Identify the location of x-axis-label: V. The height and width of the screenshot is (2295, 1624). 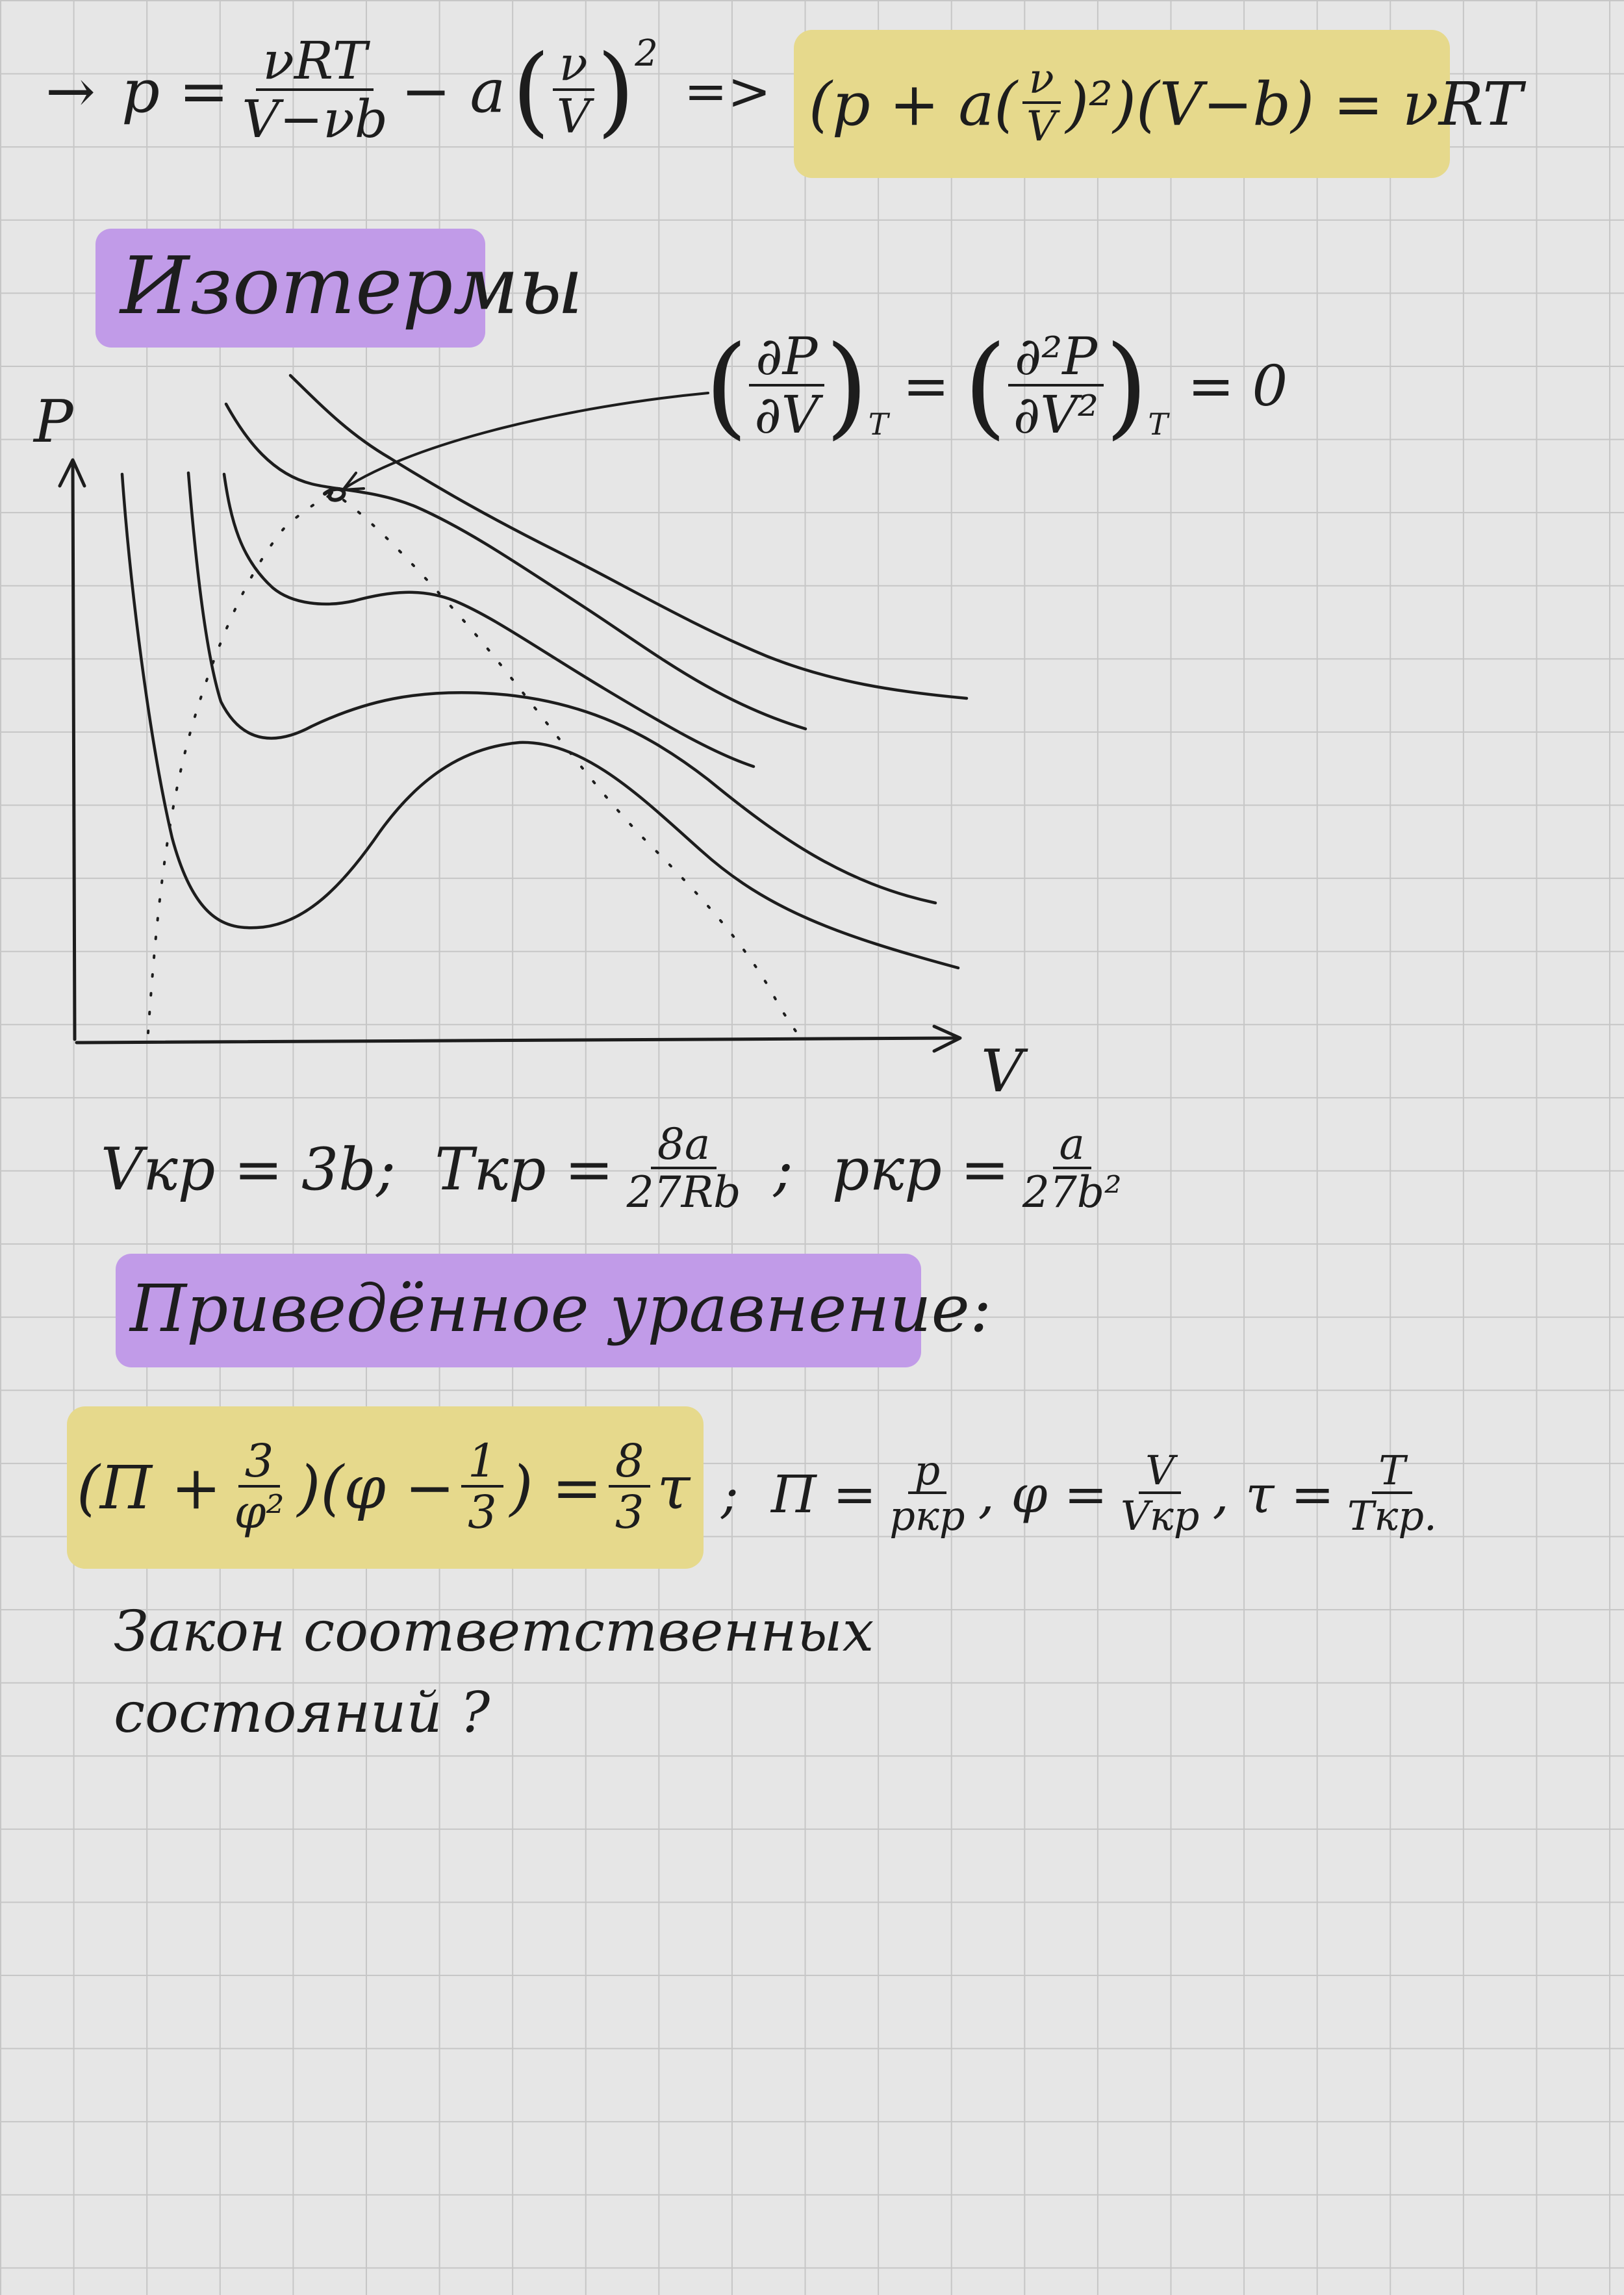
(1004, 1071).